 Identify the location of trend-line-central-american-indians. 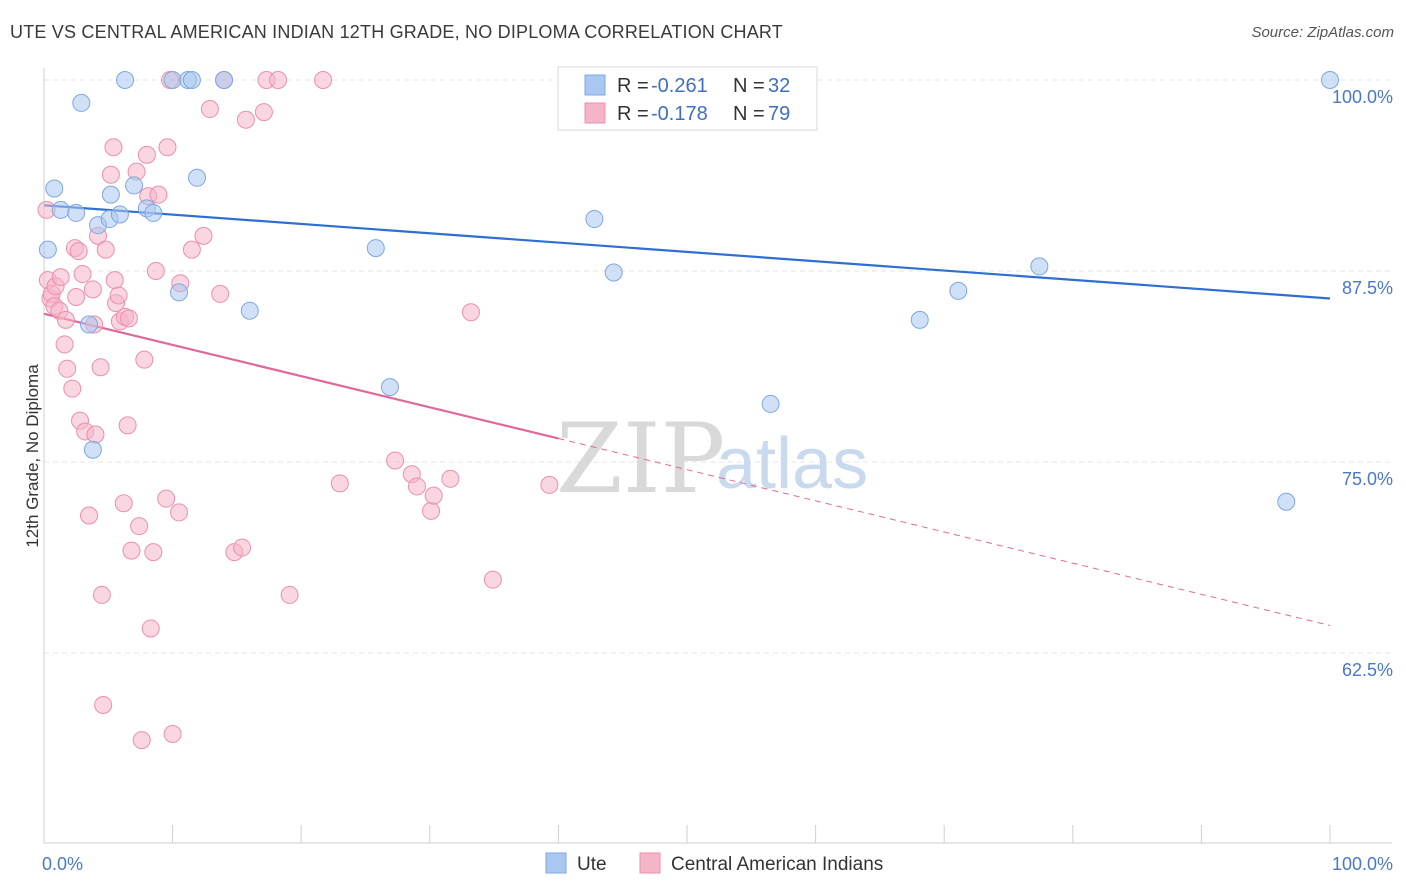
(301, 376).